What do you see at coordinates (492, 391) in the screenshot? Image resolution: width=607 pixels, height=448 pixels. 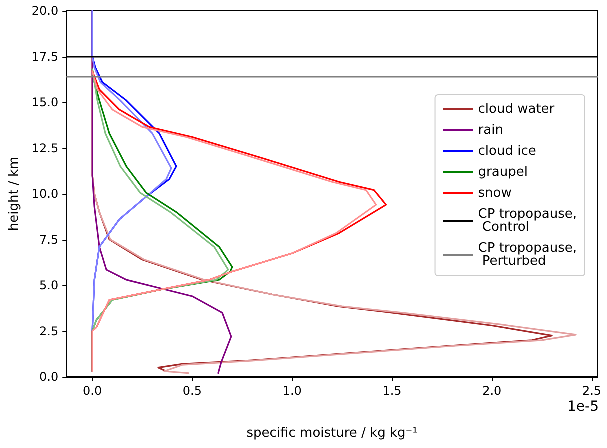 I see `x-tick-label: 2.0` at bounding box center [492, 391].